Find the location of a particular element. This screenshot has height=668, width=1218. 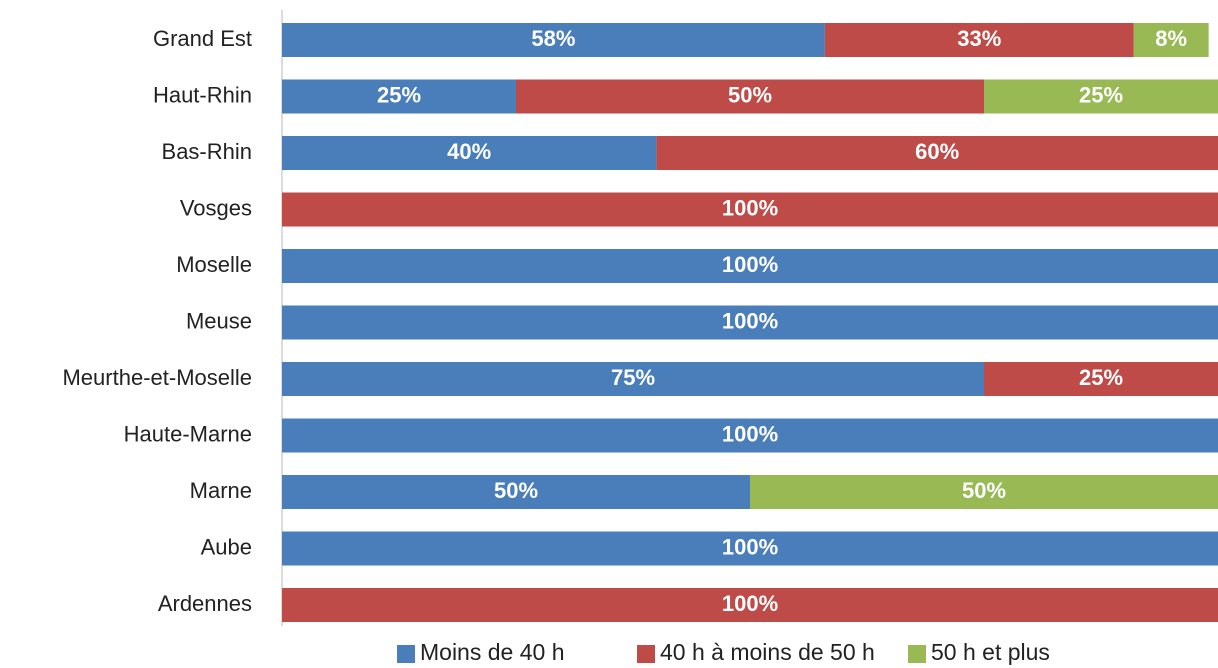

category-label: Moselle is located at coordinates (214, 264).